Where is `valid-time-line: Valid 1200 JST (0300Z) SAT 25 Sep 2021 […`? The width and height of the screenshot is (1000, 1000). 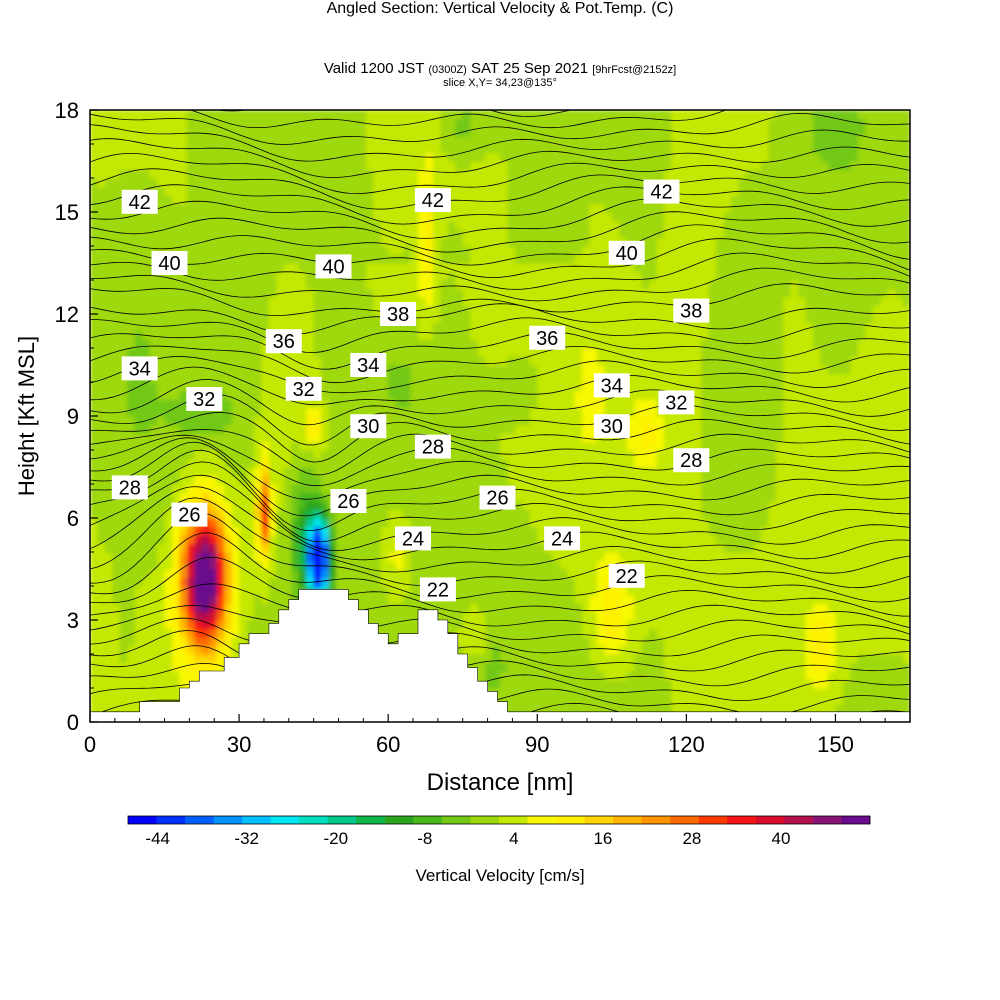 valid-time-line: Valid 1200 JST (0300Z) SAT 25 Sep 2021 [… is located at coordinates (500, 68).